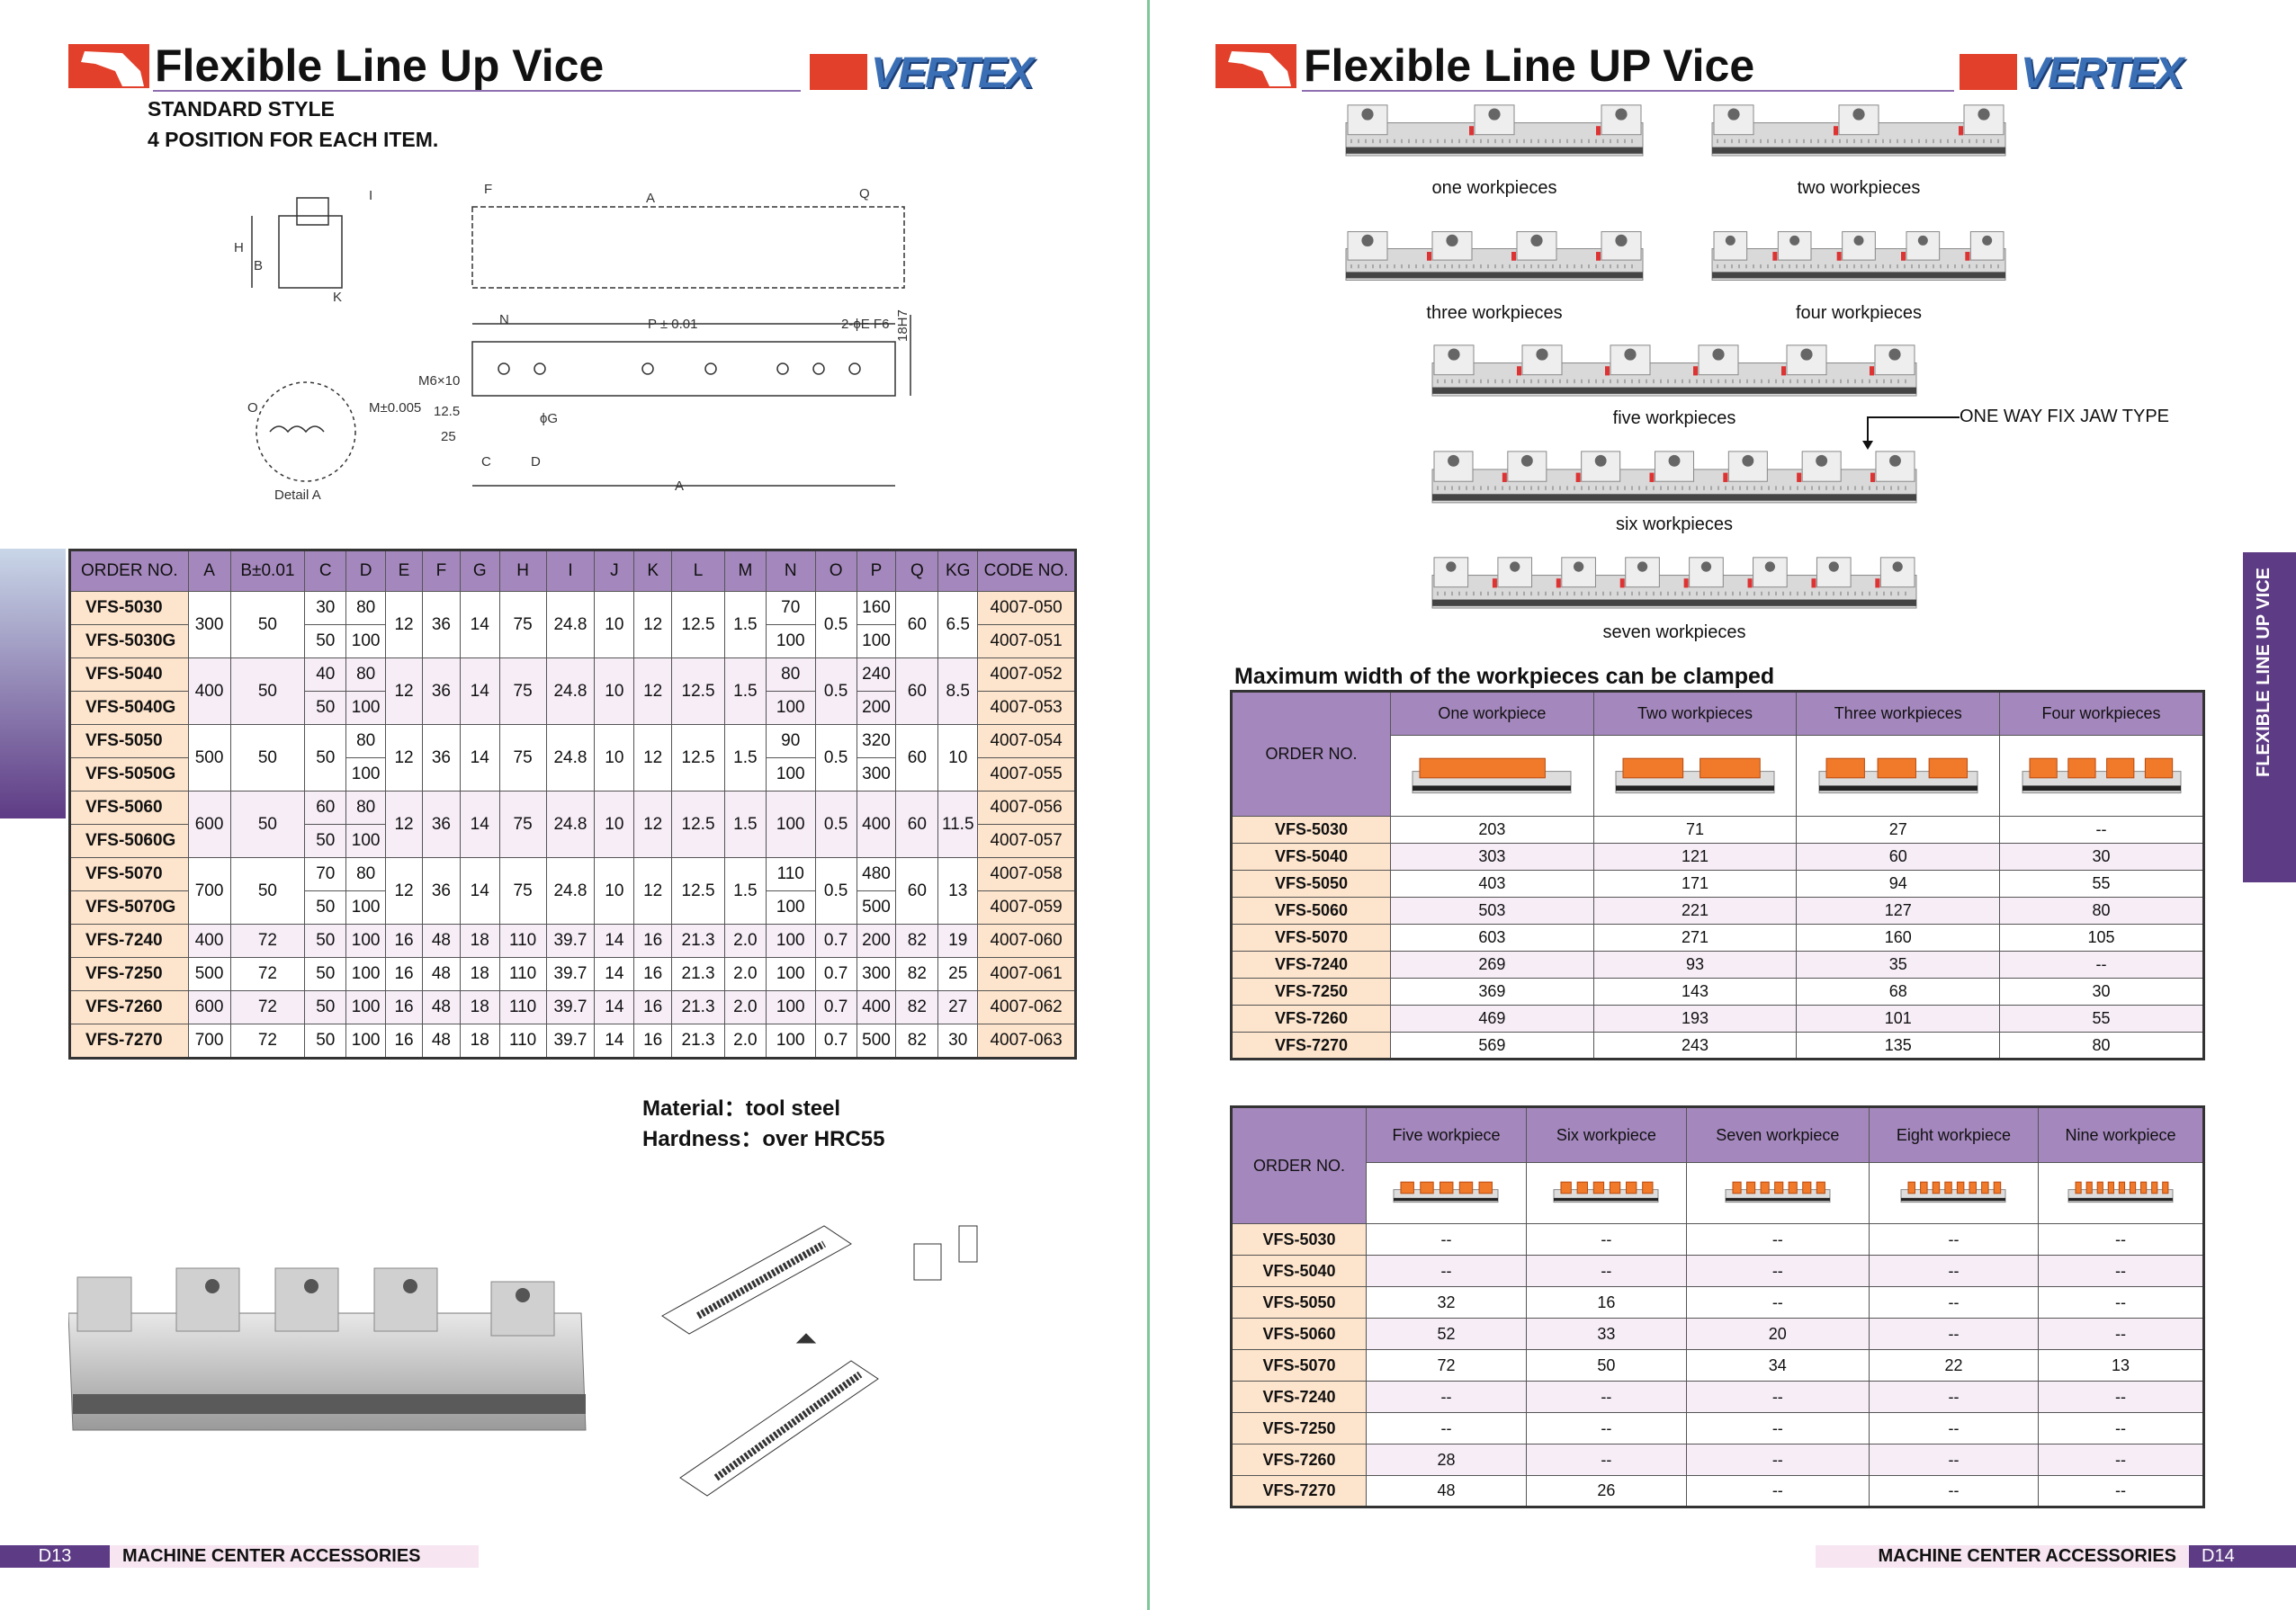 Image resolution: width=2296 pixels, height=1610 pixels. Describe the element at coordinates (480, 1007) in the screenshot. I see `spec-cell: 18` at that location.